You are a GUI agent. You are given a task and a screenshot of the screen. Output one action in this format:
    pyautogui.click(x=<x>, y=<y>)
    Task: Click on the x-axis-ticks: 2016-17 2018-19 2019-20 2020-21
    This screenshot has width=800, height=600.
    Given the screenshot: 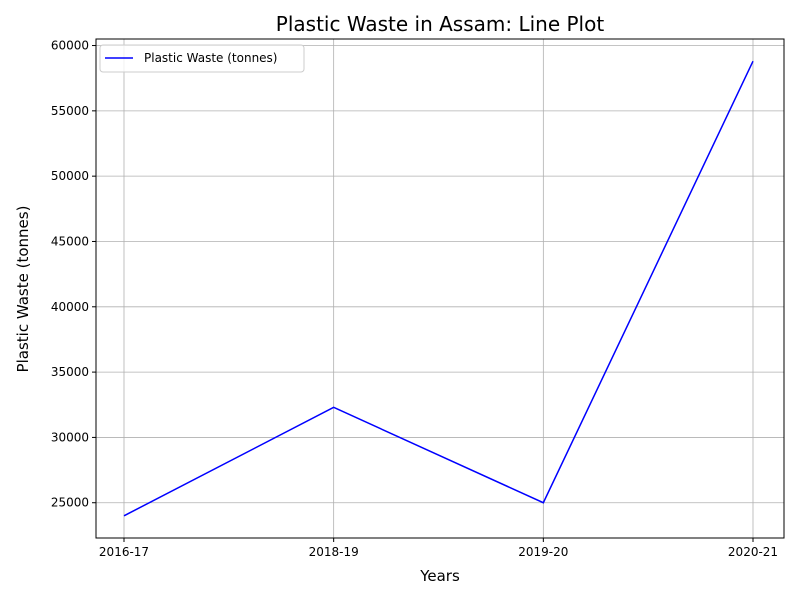 What is the action you would take?
    pyautogui.click(x=438, y=548)
    